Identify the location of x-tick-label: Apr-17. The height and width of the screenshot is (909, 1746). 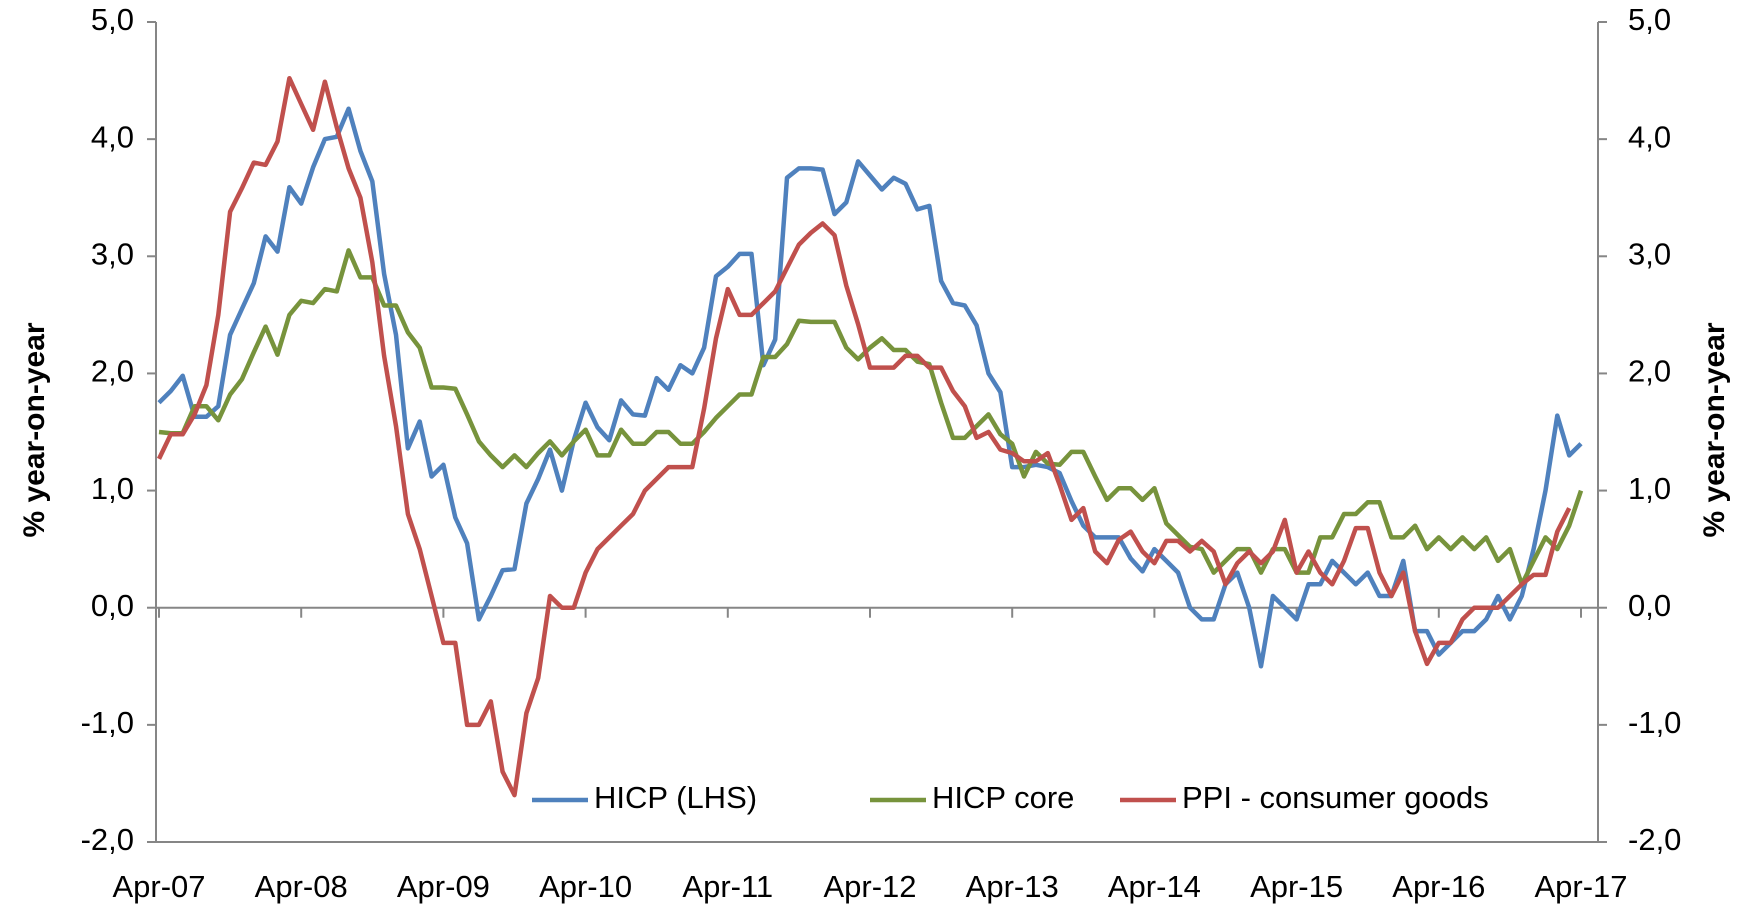
(1580, 886).